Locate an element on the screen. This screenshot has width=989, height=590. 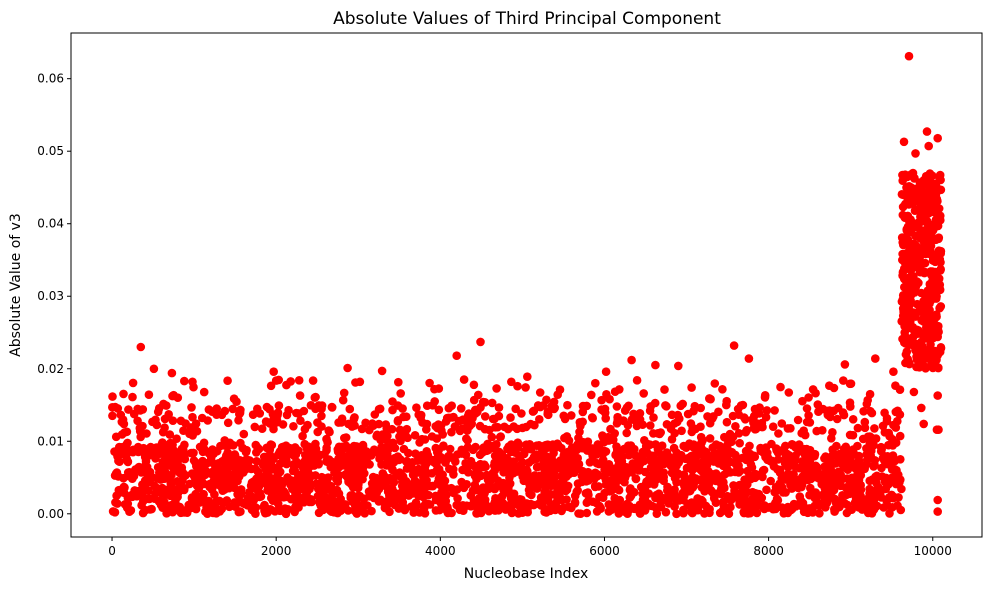
x-tick-label: 10000 is located at coordinates (933, 551).